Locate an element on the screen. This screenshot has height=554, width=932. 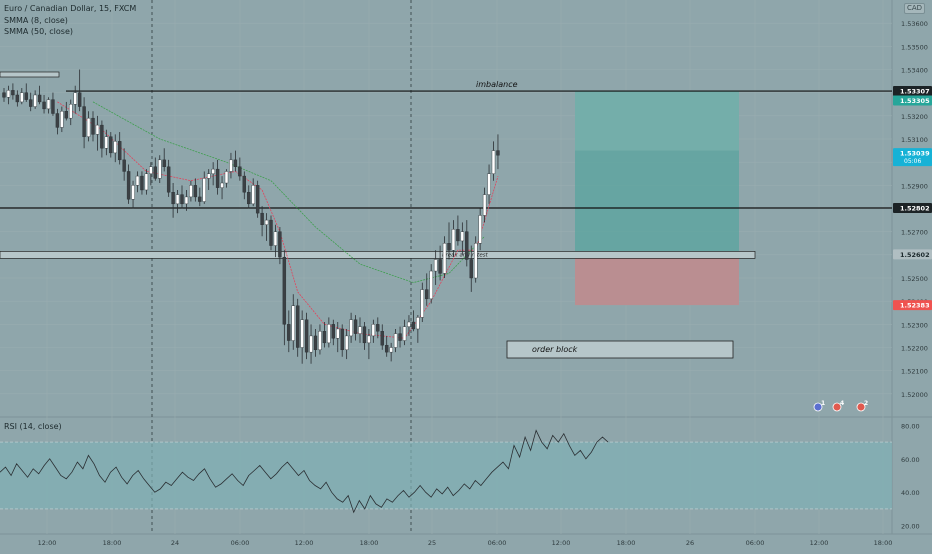
y-tick-label: 1.52900 is located at coordinates (914, 186).